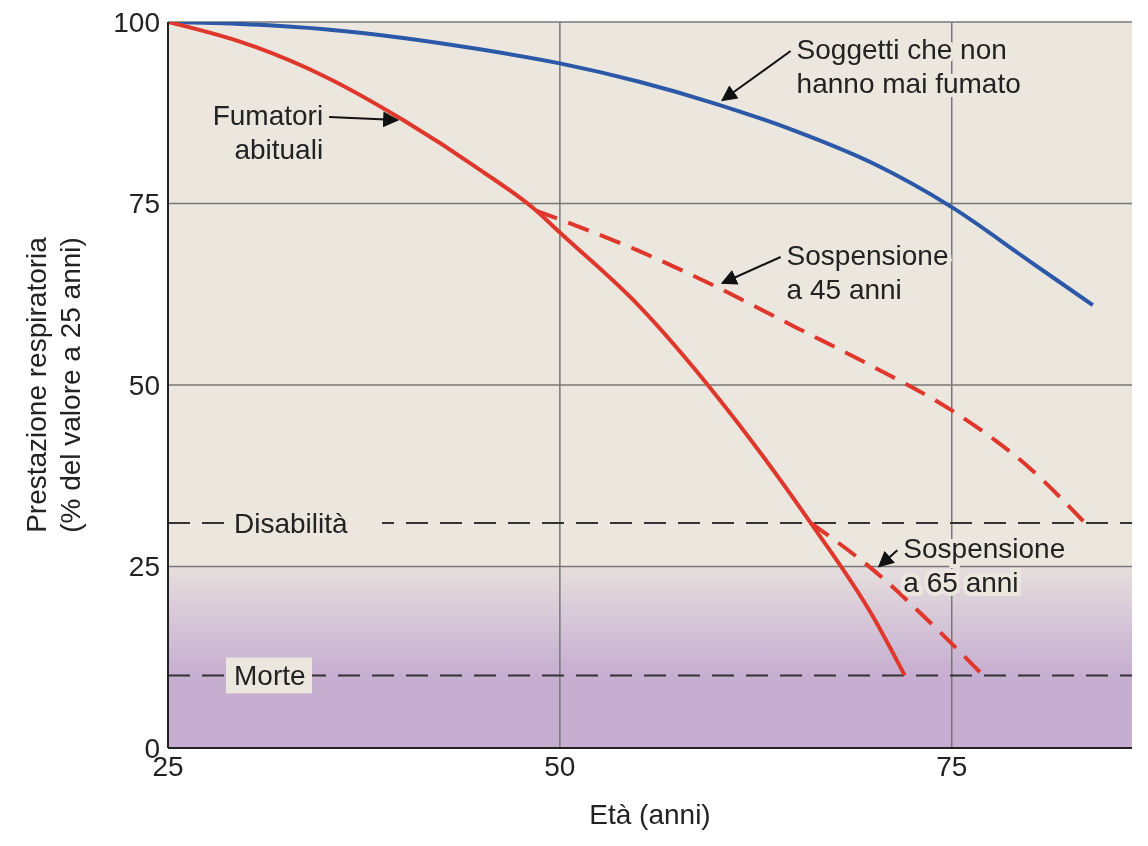 This screenshot has width=1148, height=846. Describe the element at coordinates (291, 523) in the screenshot. I see `ref-line-label: Disabilità` at that location.